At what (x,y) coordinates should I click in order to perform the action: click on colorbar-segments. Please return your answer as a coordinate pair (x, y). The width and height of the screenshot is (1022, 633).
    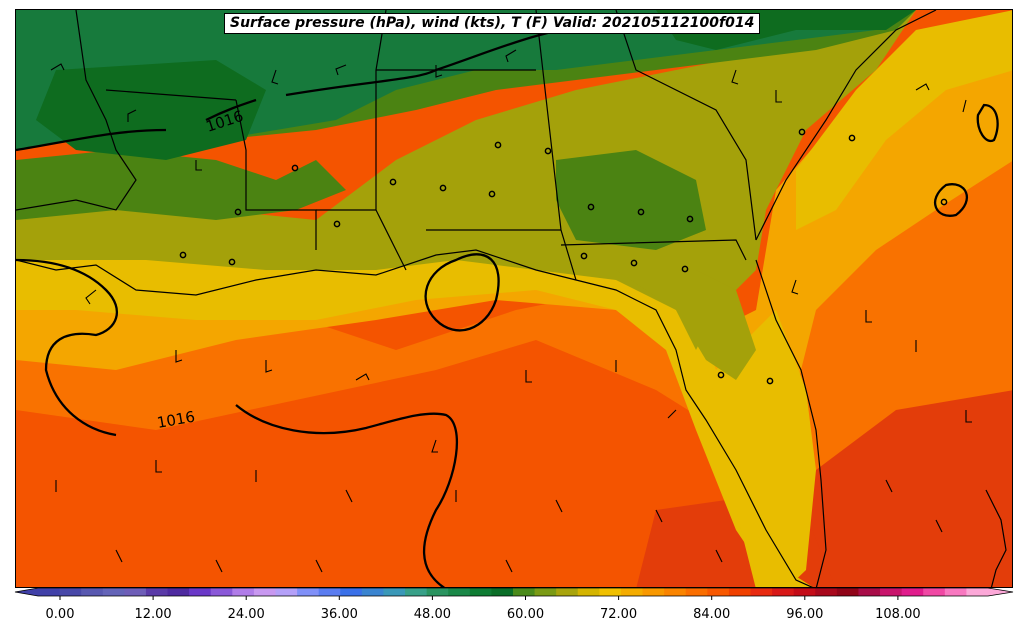
    Looking at the image, I should click on (514, 592).